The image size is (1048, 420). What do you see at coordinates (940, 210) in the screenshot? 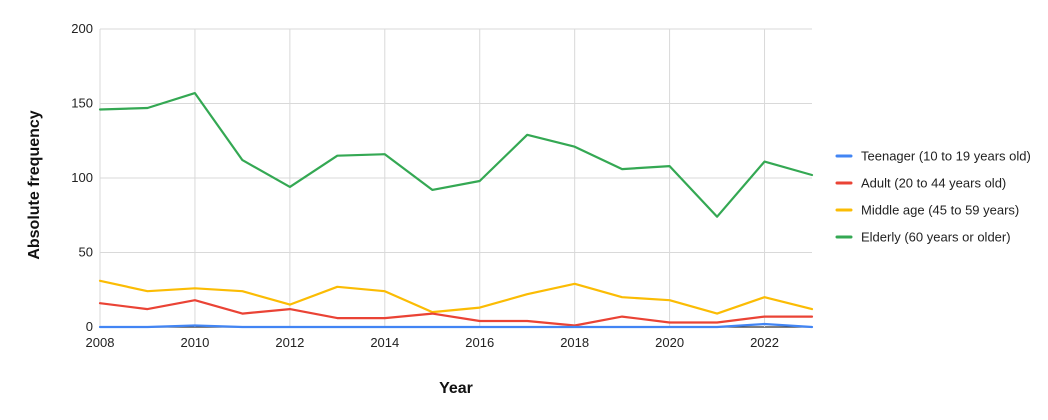
I see `legend-label: Middle age (45 to 59 years)` at bounding box center [940, 210].